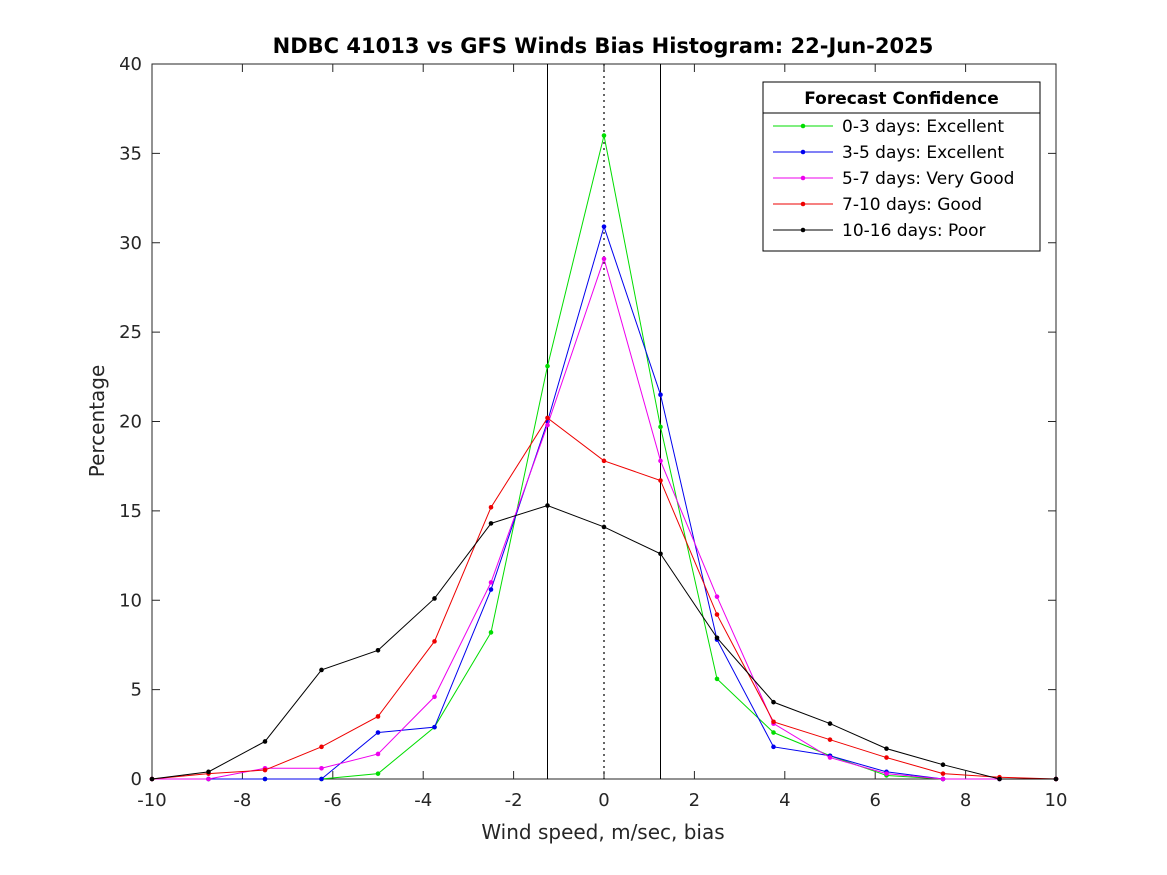 The width and height of the screenshot is (1167, 875). What do you see at coordinates (136, 779) in the screenshot?
I see `y-tick-label: 0` at bounding box center [136, 779].